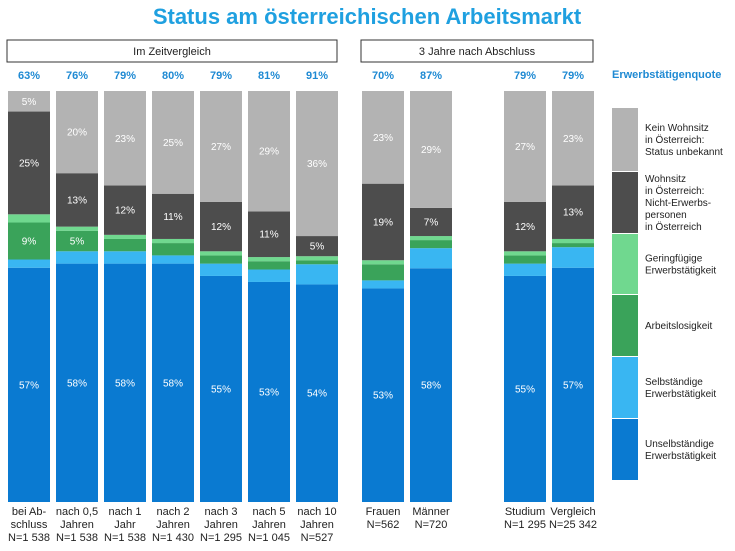 The height and width of the screenshot is (551, 735). Describe the element at coordinates (674, 259) in the screenshot. I see `legend-label: Geringfügige` at that location.